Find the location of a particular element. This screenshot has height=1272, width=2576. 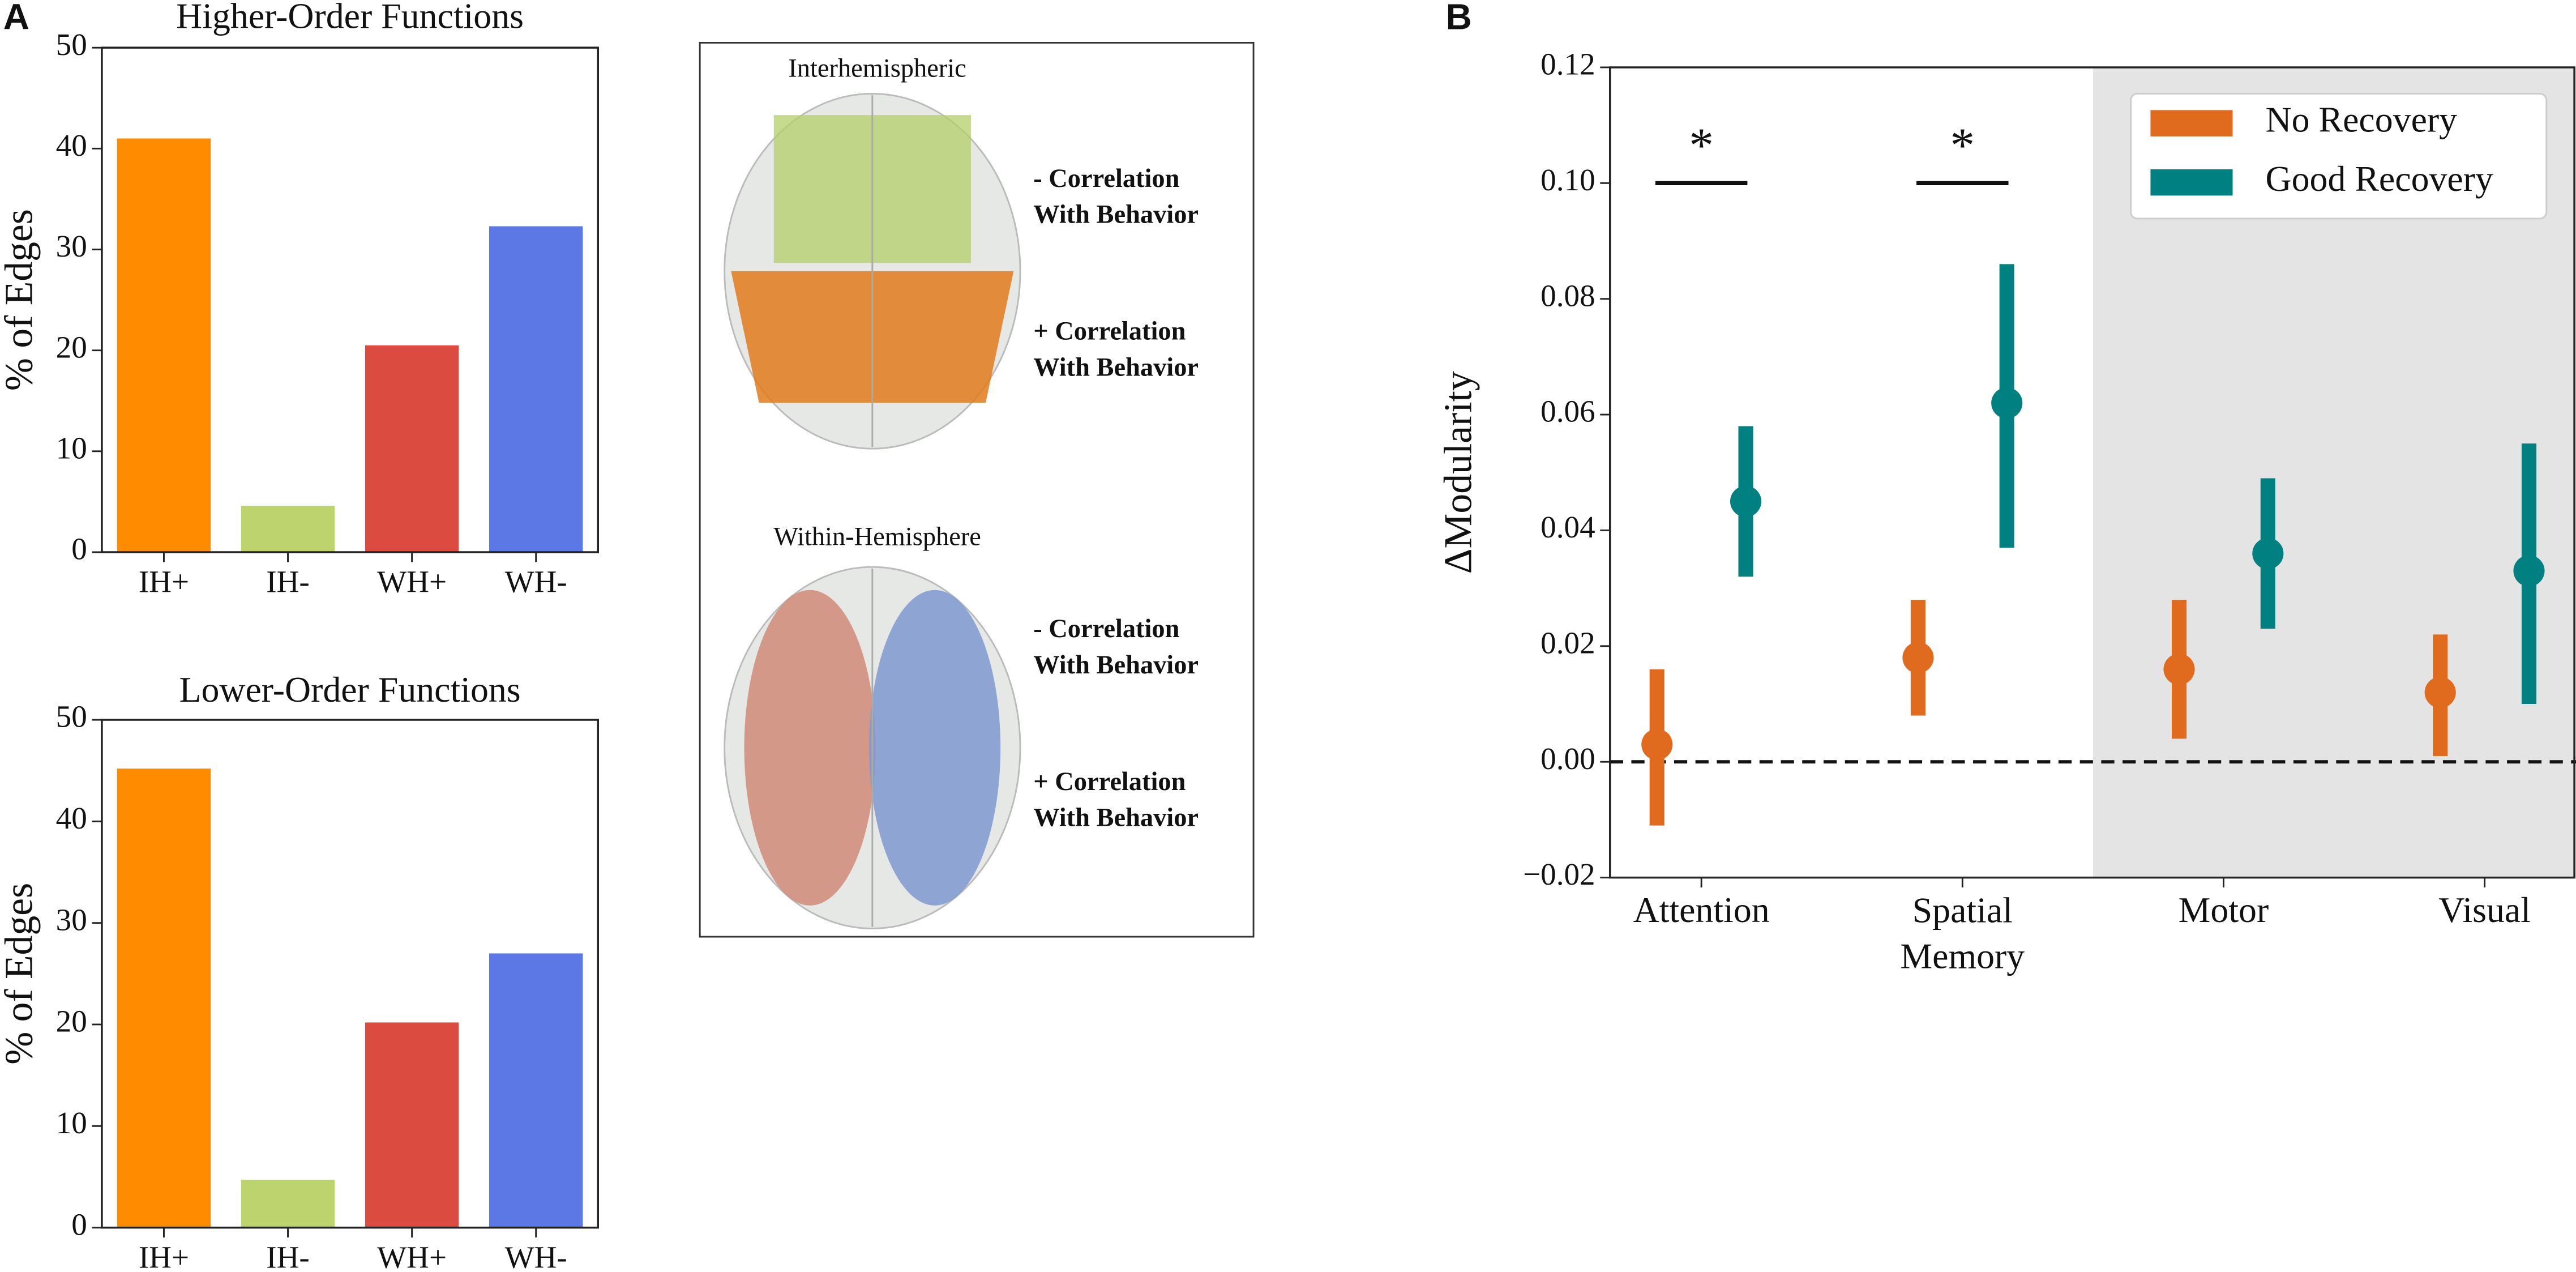

x-tick-label: Attention is located at coordinates (1701, 910).